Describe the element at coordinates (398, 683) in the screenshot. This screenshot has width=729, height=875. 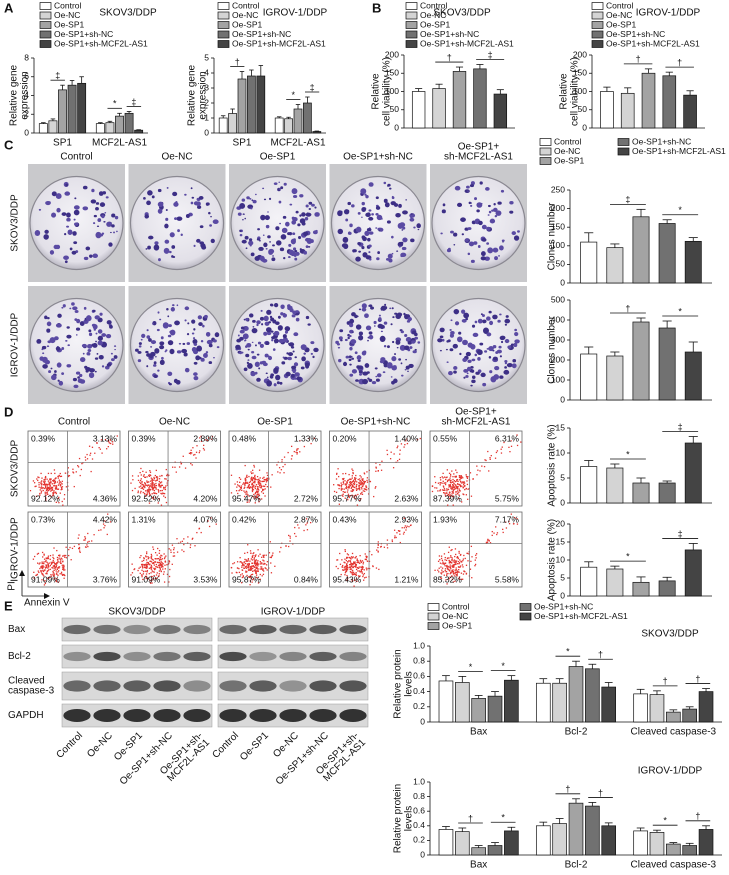
I see `y-axis-label: Relative protein` at that location.